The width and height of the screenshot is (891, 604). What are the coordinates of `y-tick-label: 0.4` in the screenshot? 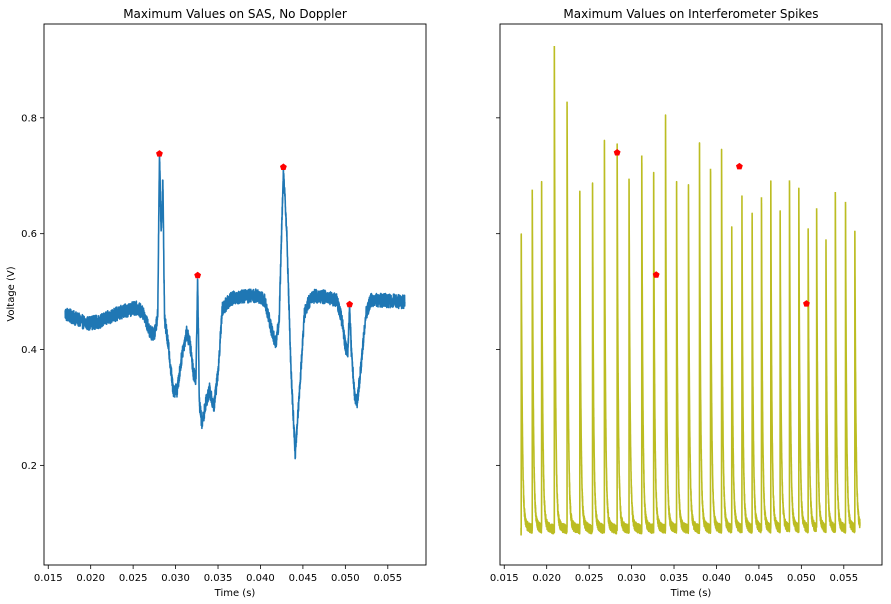 It's located at (29, 350).